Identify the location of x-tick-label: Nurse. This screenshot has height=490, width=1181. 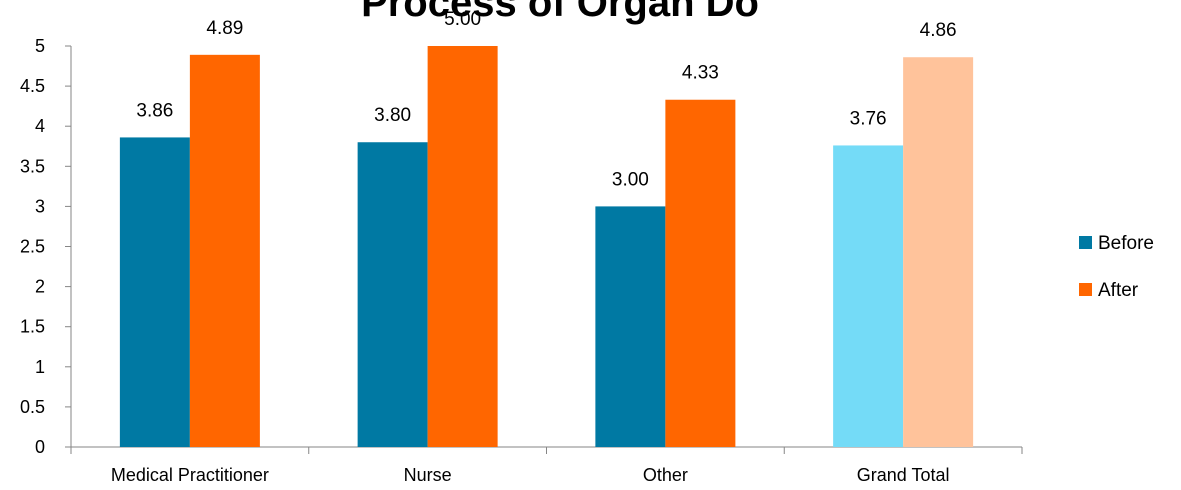
(428, 475).